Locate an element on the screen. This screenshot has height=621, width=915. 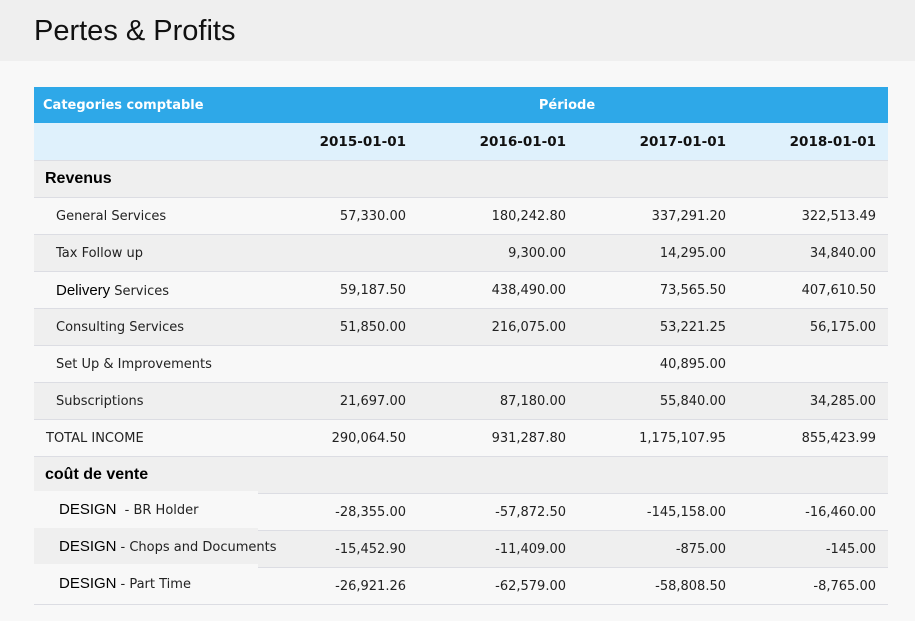
row-label: DESIGN - Chops and Documents is located at coordinates (155, 546).